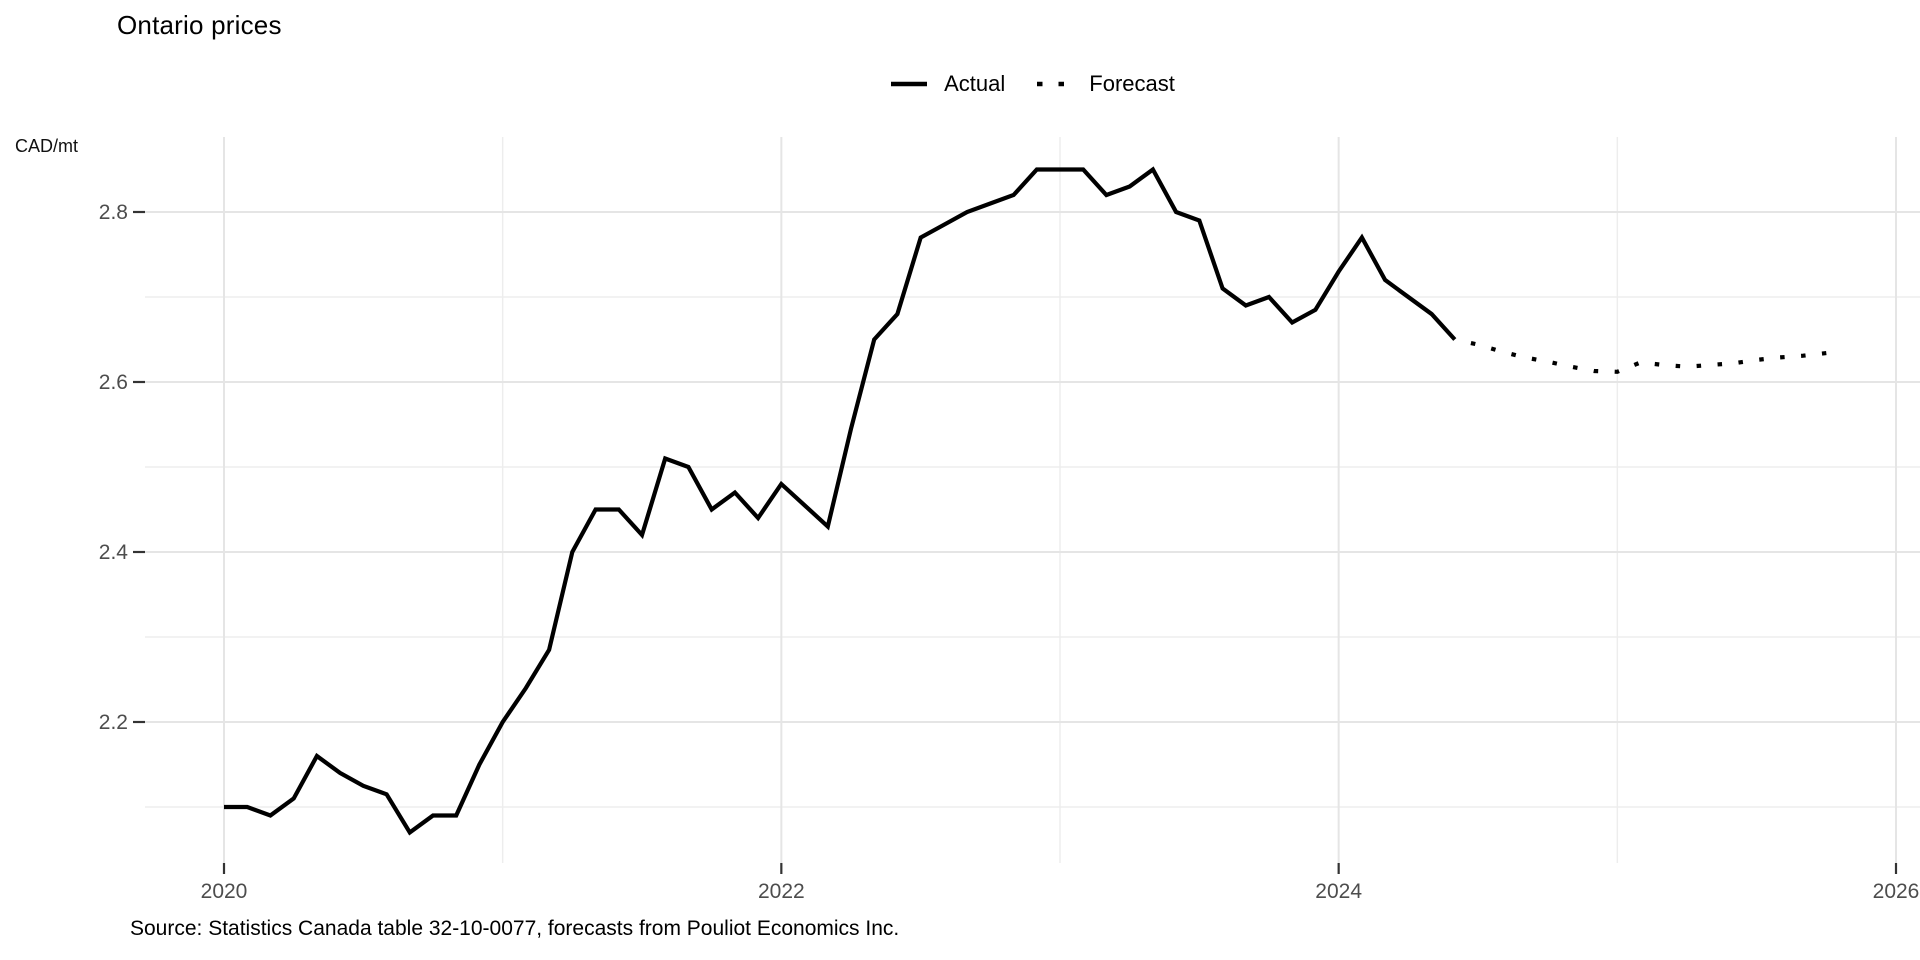 This screenshot has width=1920, height=960. I want to click on y-tick-label: 2.4, so click(114, 552).